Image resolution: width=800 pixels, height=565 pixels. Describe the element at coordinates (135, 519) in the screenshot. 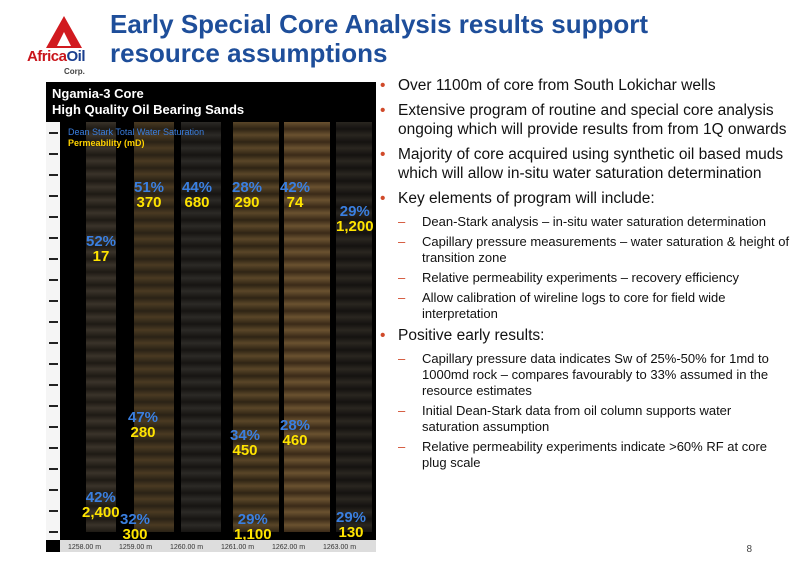

I see `water-saturation-value: 32%` at that location.